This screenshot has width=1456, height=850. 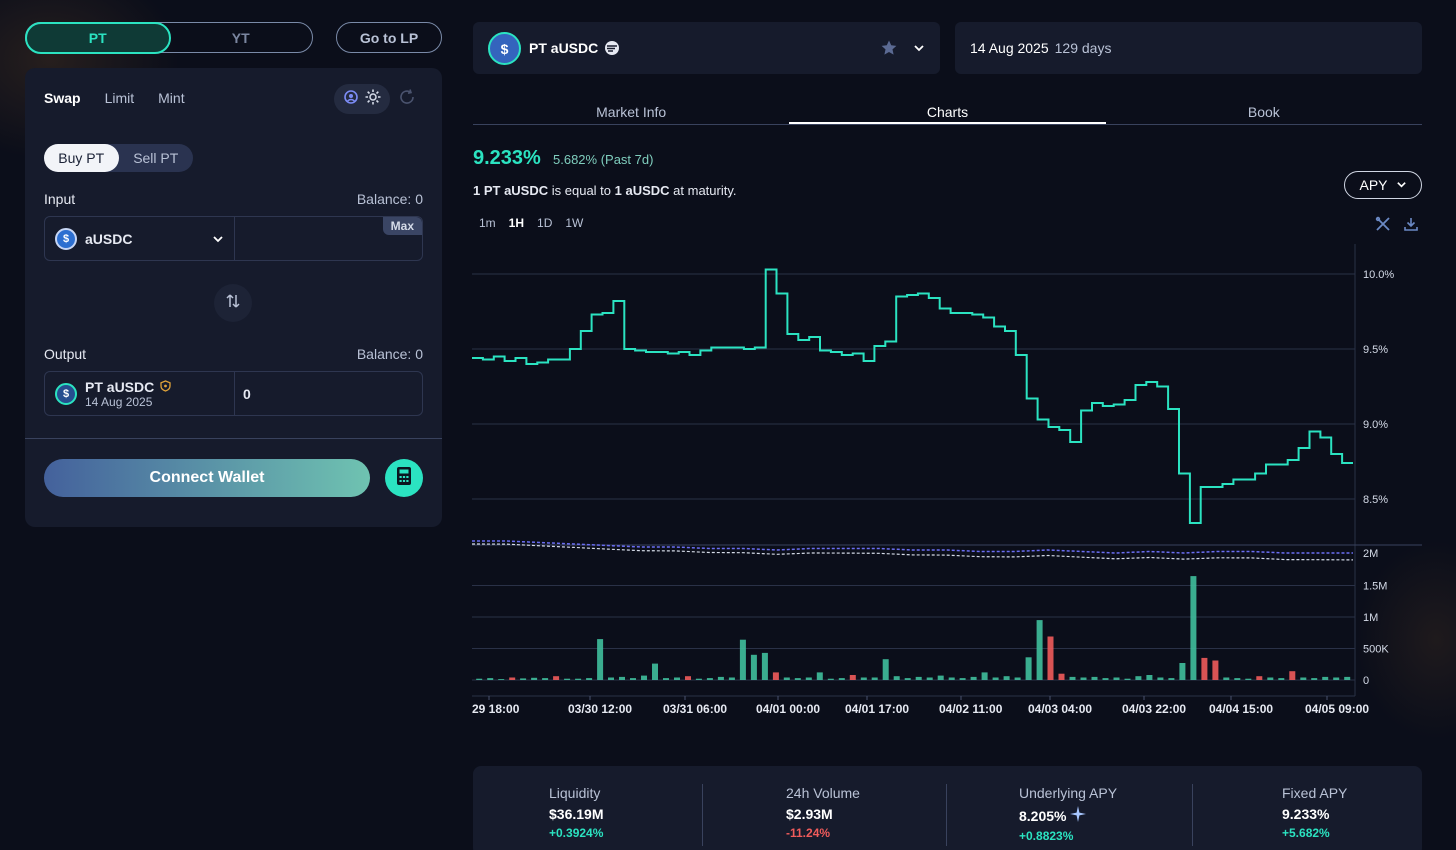 I want to click on stat-liquidity: Liquidity $36.19M +0.3924%, so click(x=576, y=812).